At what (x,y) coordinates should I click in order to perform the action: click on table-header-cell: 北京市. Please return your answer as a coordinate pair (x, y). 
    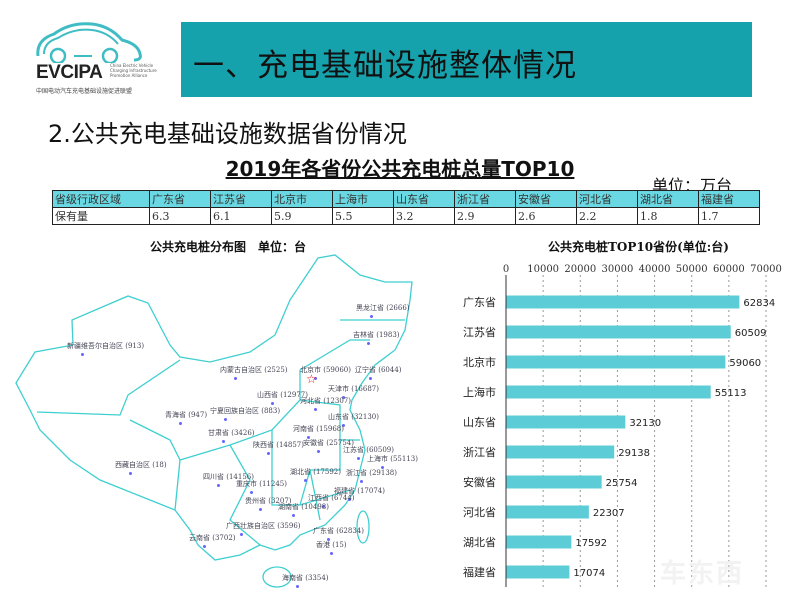
    Looking at the image, I should click on (302, 199).